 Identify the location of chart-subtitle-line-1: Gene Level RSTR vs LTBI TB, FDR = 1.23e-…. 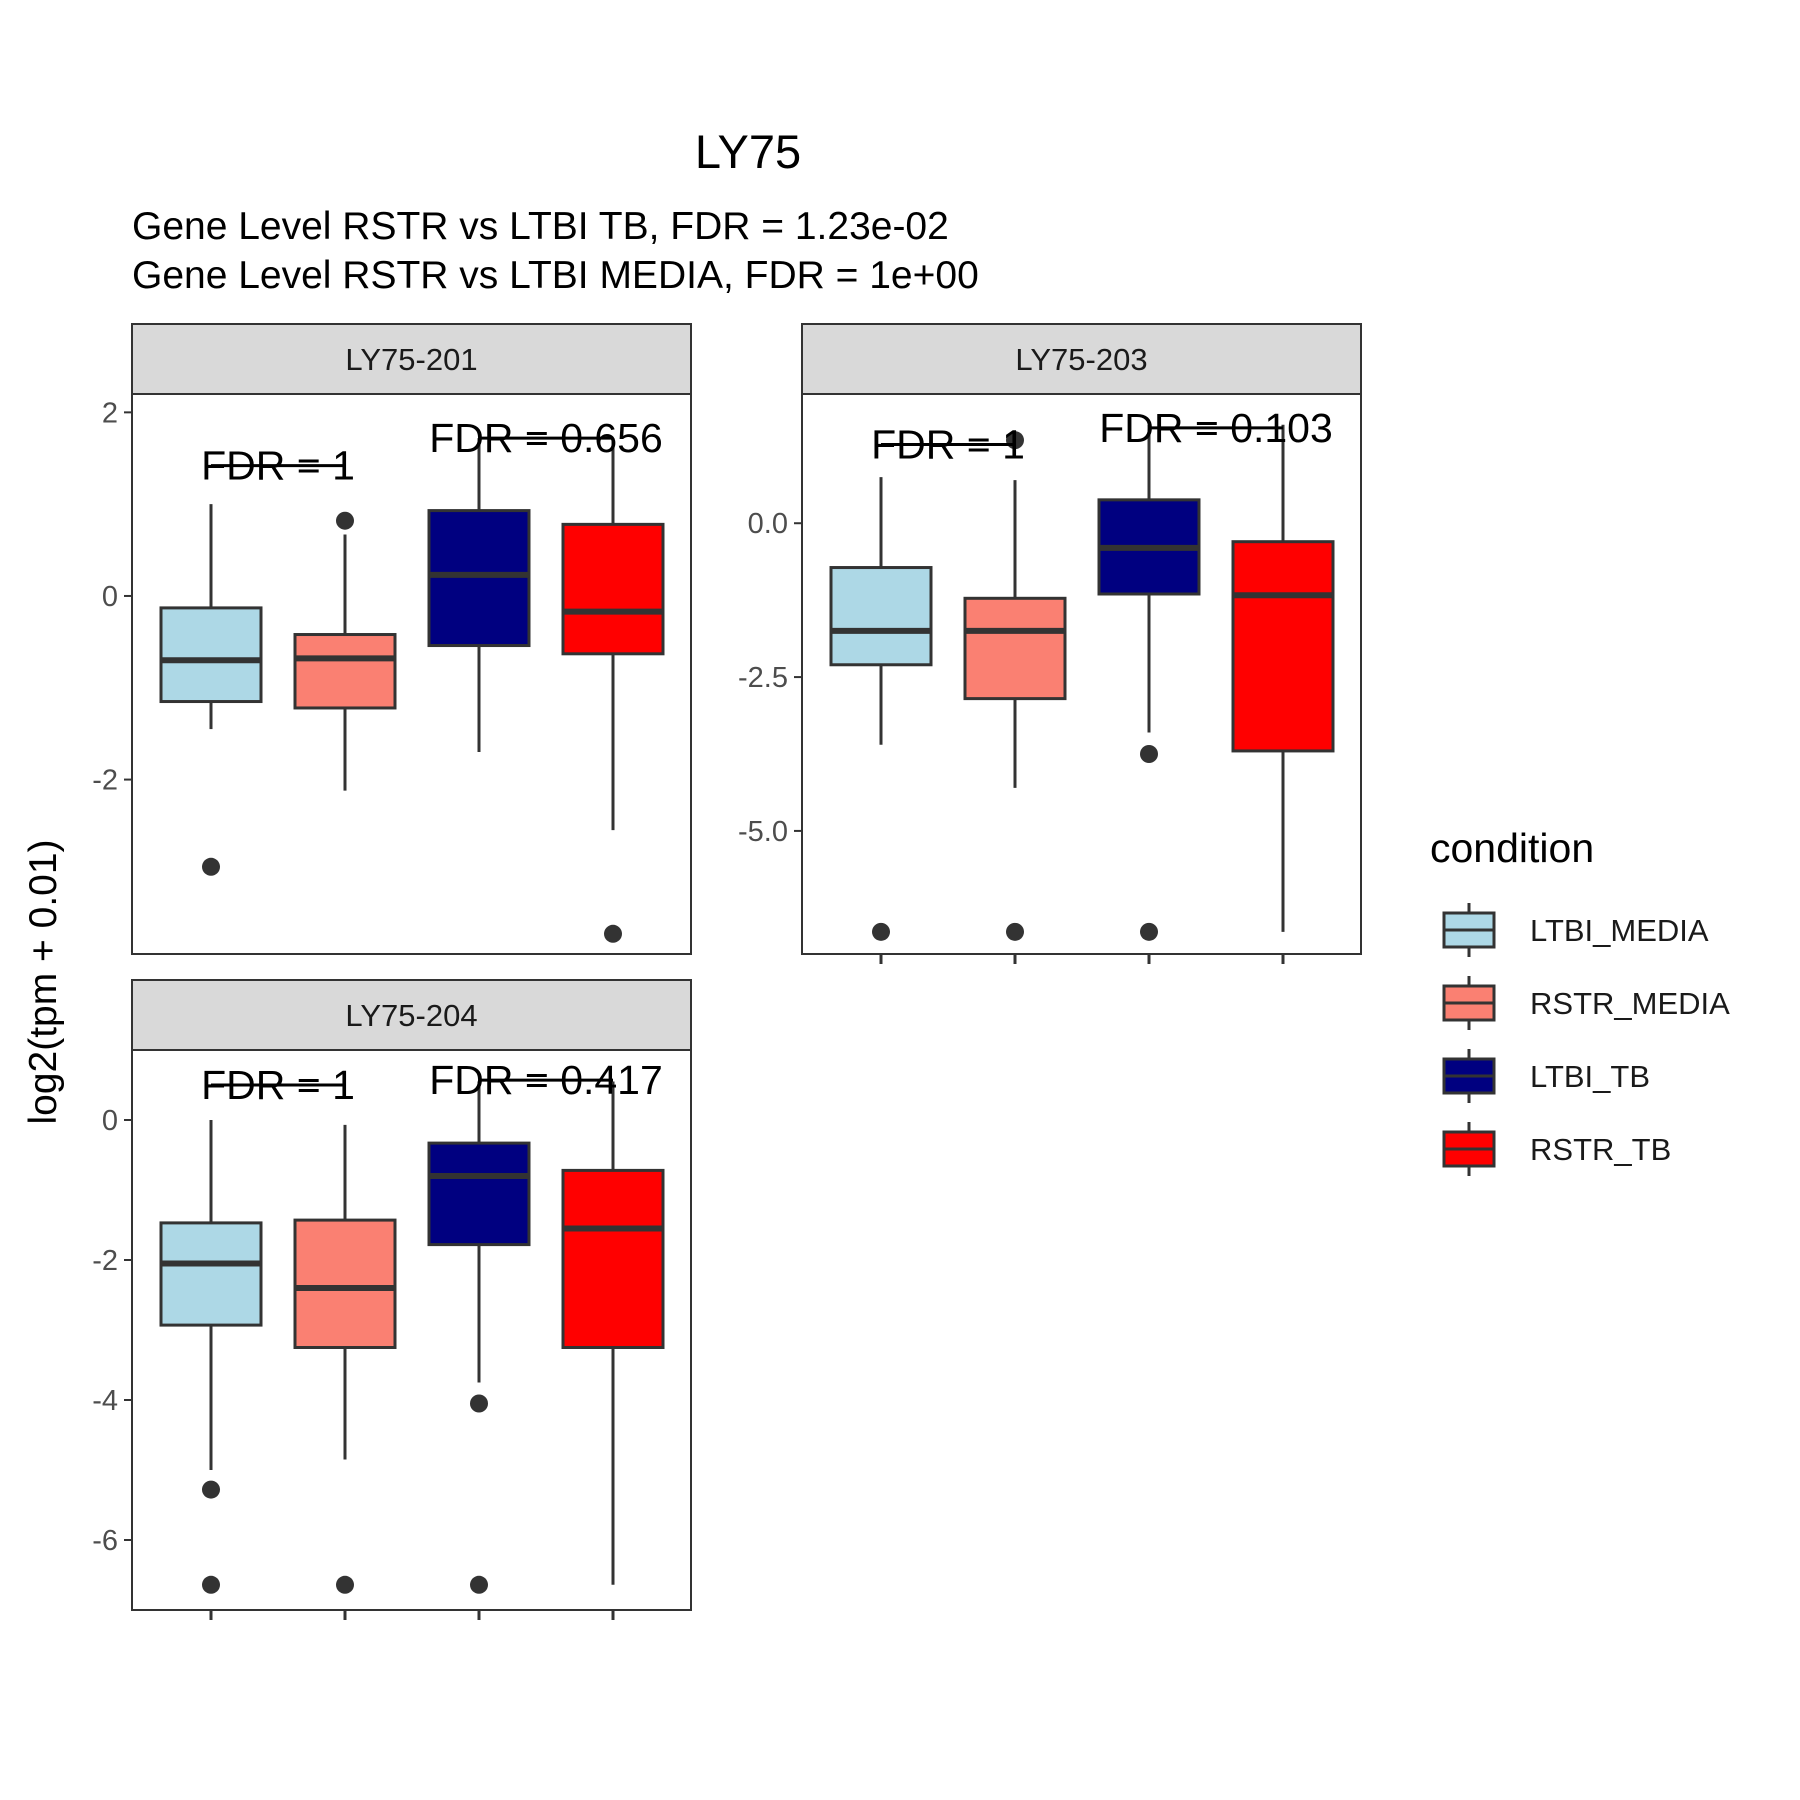
(540, 226).